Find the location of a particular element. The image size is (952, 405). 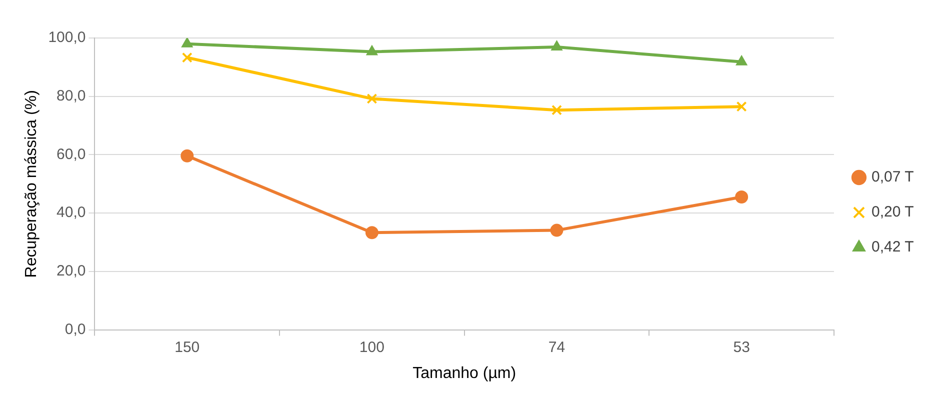

y-tick-label: 100,0 is located at coordinates (67, 37).